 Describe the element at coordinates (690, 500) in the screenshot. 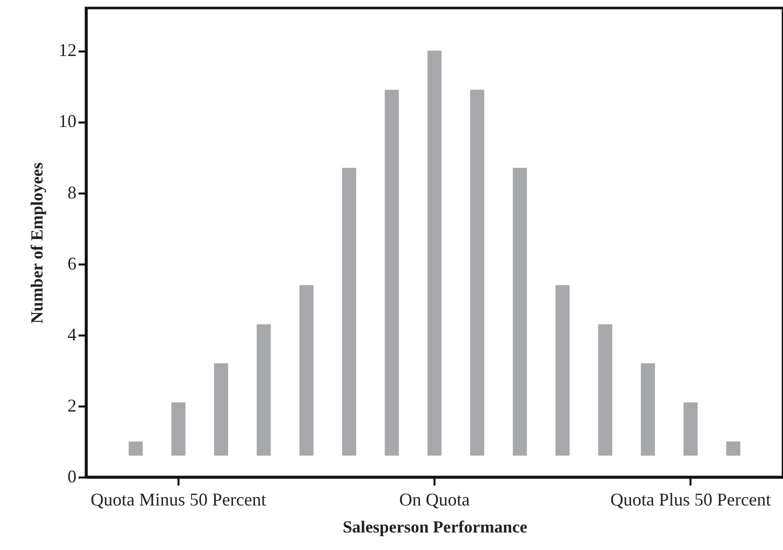

I see `x-tick-label: Quota Plus 50 Percent` at that location.